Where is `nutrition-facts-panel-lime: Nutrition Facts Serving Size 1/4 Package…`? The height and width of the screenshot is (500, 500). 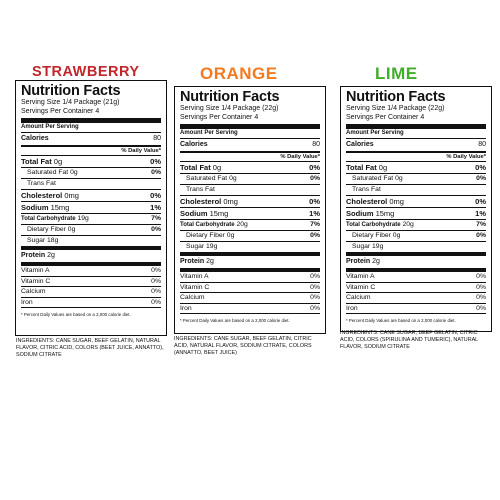
nutrition-facts-panel-lime: Nutrition Facts Serving Size 1/4 Package… is located at coordinates (416, 209).